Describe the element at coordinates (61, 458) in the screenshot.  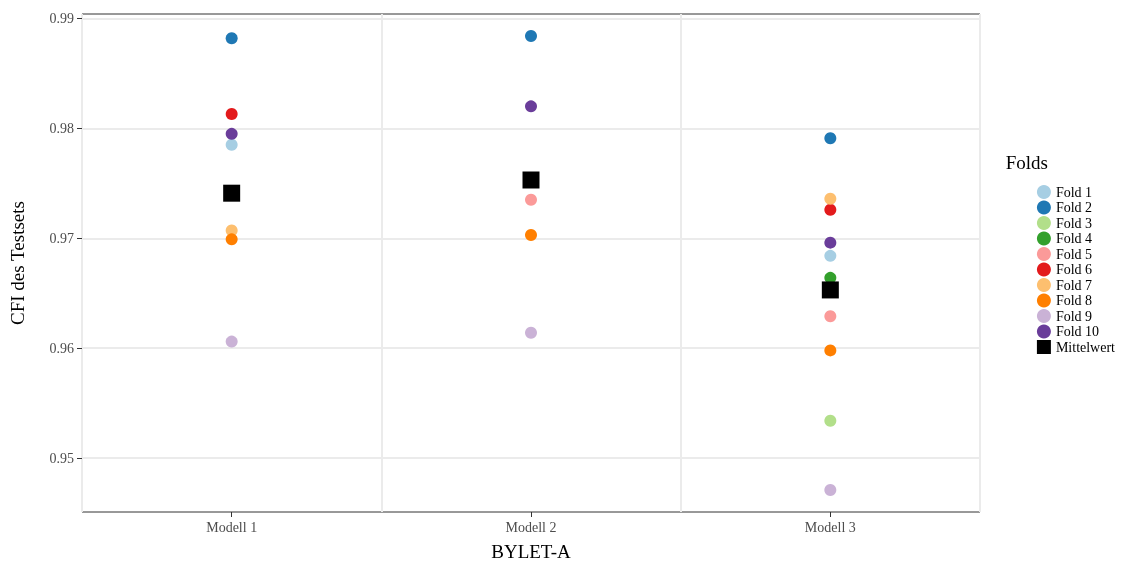
I see `y-tick-label: 0.95` at that location.